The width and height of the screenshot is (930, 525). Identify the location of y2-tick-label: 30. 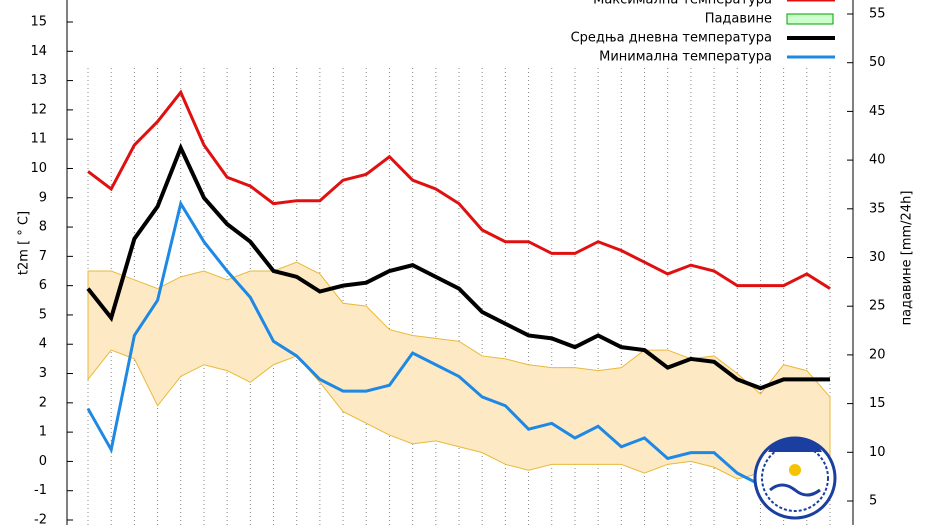
(877, 257).